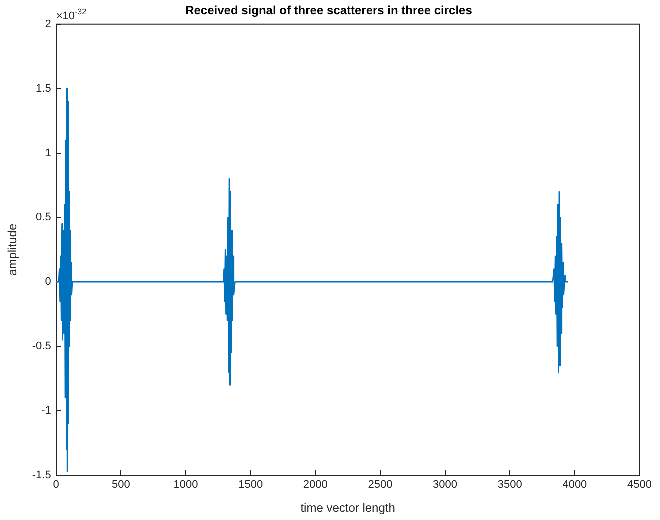  I want to click on x-tick-label: 3500, so click(510, 485).